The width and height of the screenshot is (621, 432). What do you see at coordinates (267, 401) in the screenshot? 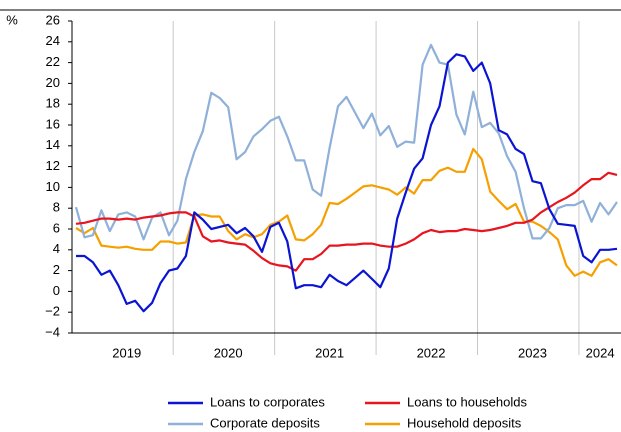
I see `legend-label: Loans to corporates` at bounding box center [267, 401].